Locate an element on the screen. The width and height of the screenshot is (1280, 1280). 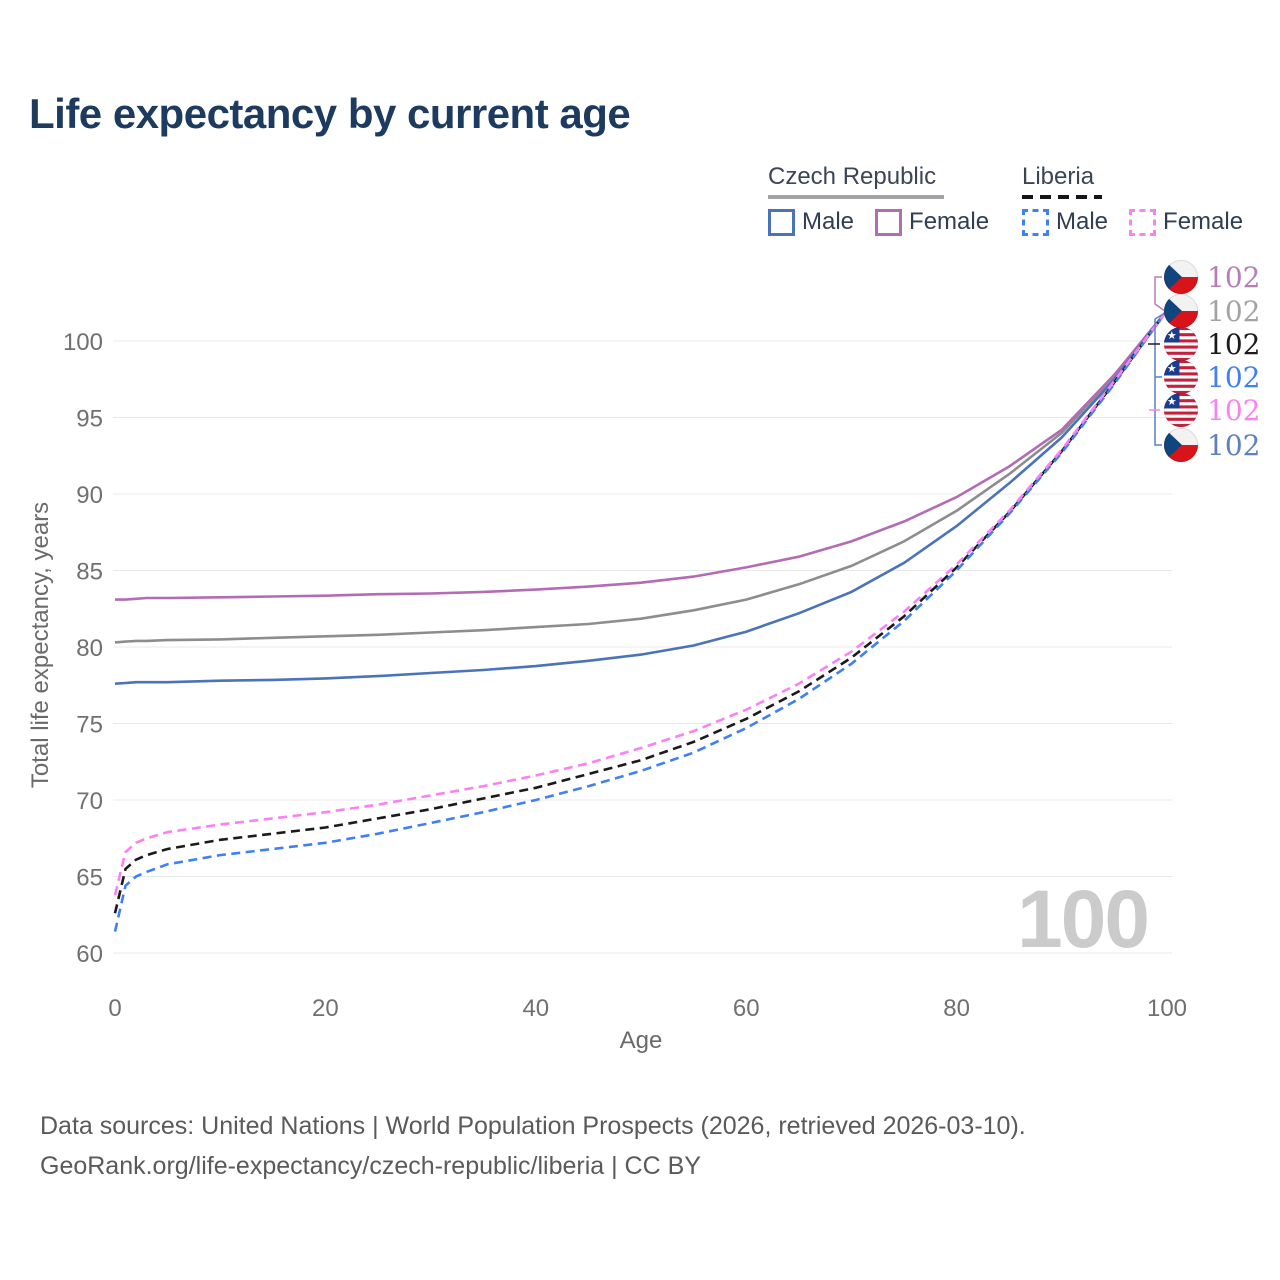
chart-title: Life expectancy by current age is located at coordinates (330, 113).